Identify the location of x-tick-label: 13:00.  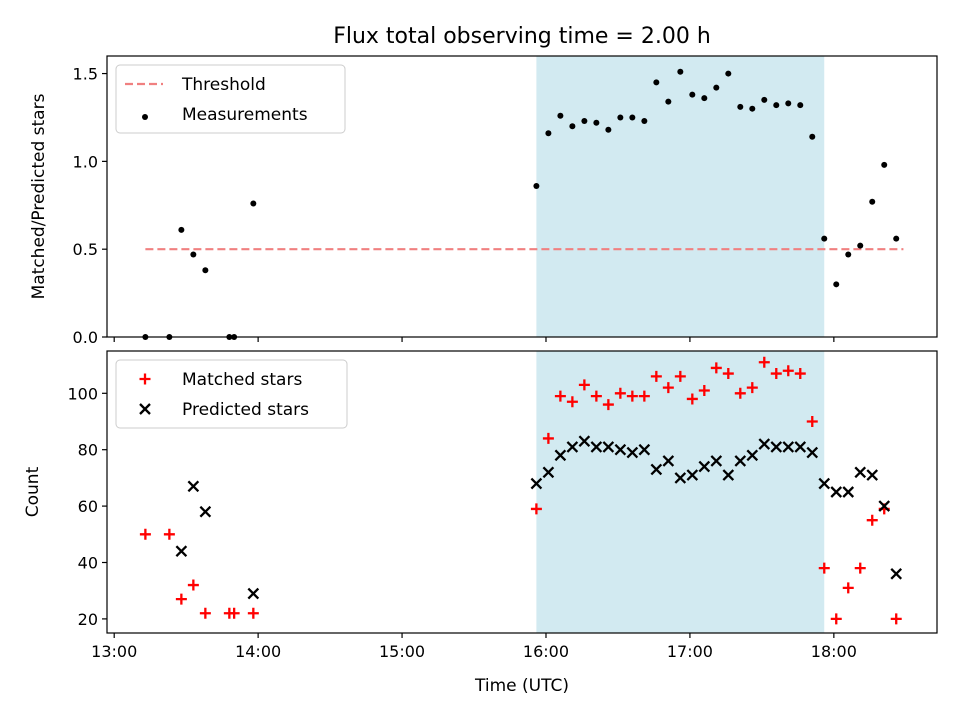
(114, 651).